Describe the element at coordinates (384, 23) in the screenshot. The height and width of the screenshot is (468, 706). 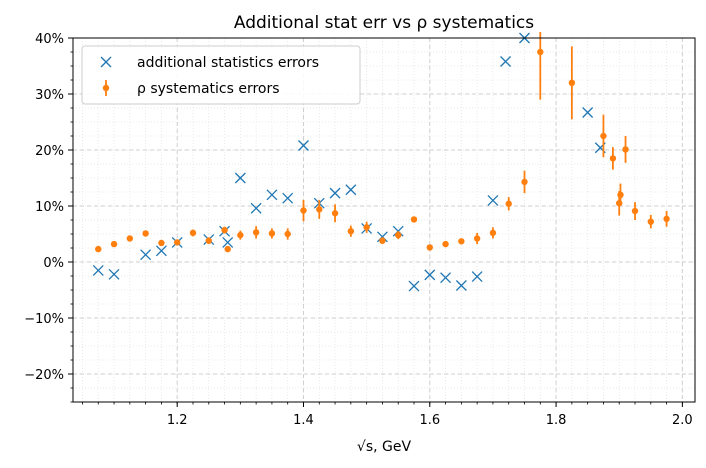
I see `chart-title: Additional stat err vs ρ systematics` at that location.